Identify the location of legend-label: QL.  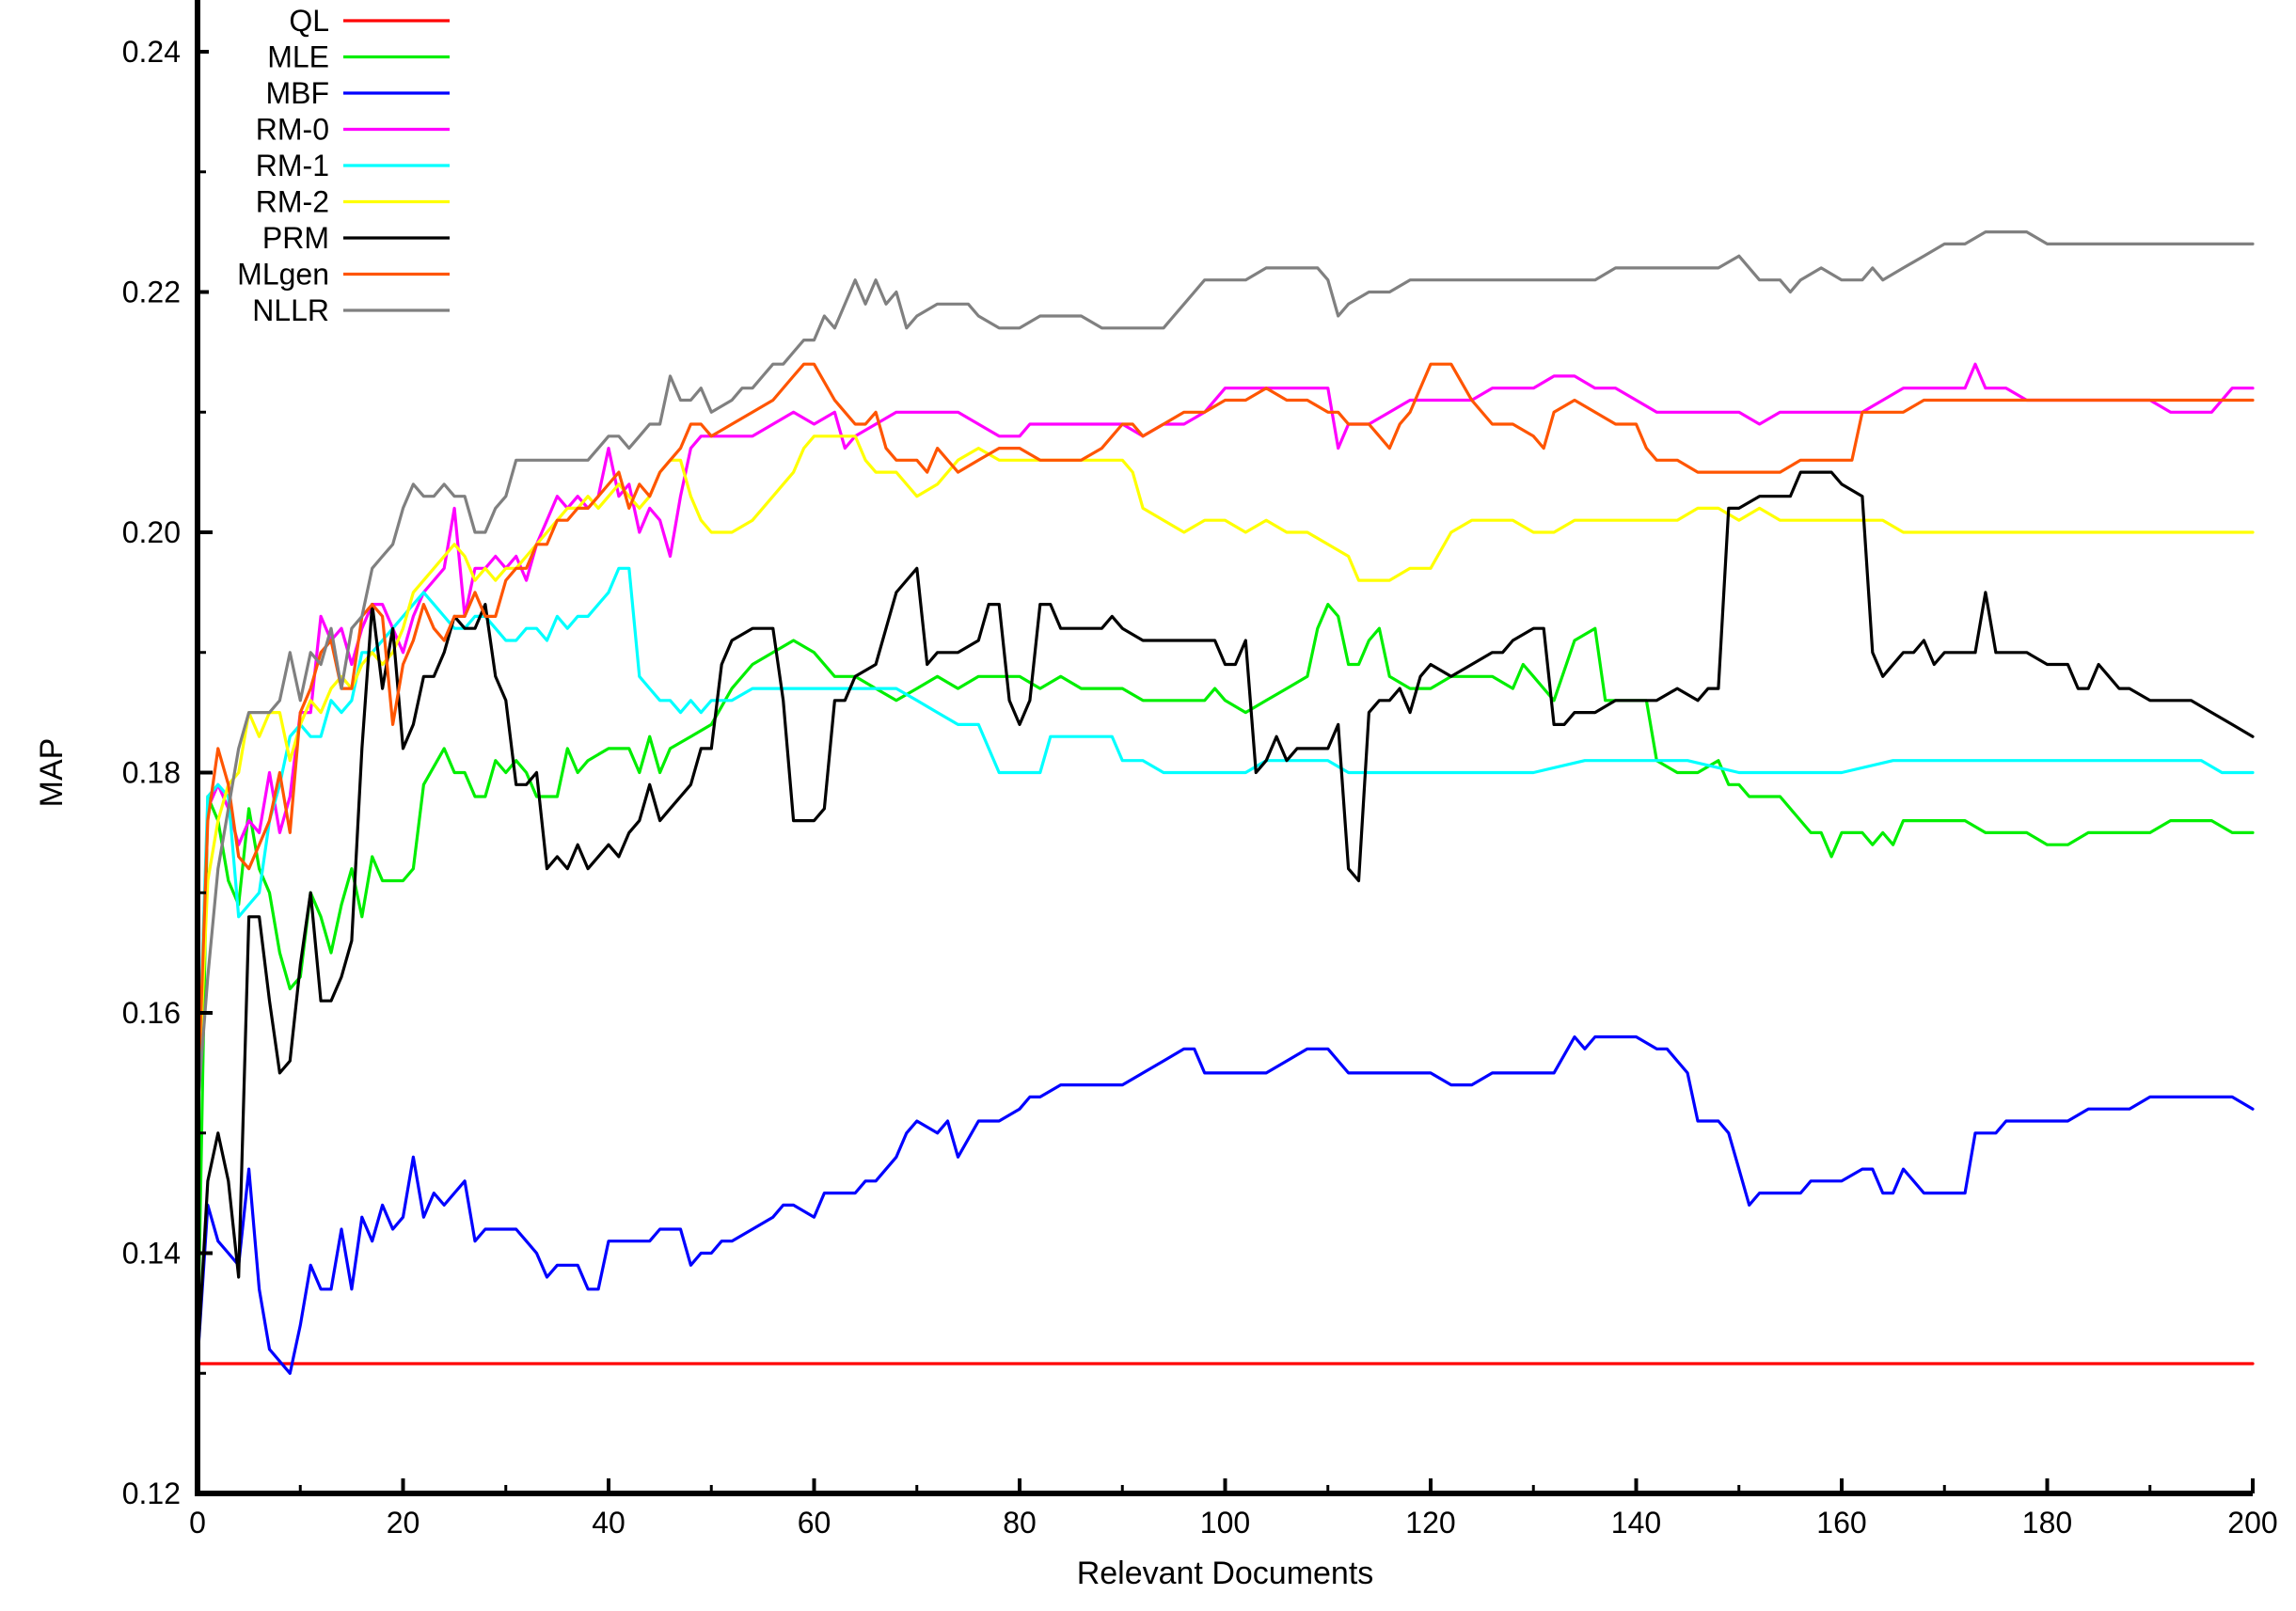
(309, 21).